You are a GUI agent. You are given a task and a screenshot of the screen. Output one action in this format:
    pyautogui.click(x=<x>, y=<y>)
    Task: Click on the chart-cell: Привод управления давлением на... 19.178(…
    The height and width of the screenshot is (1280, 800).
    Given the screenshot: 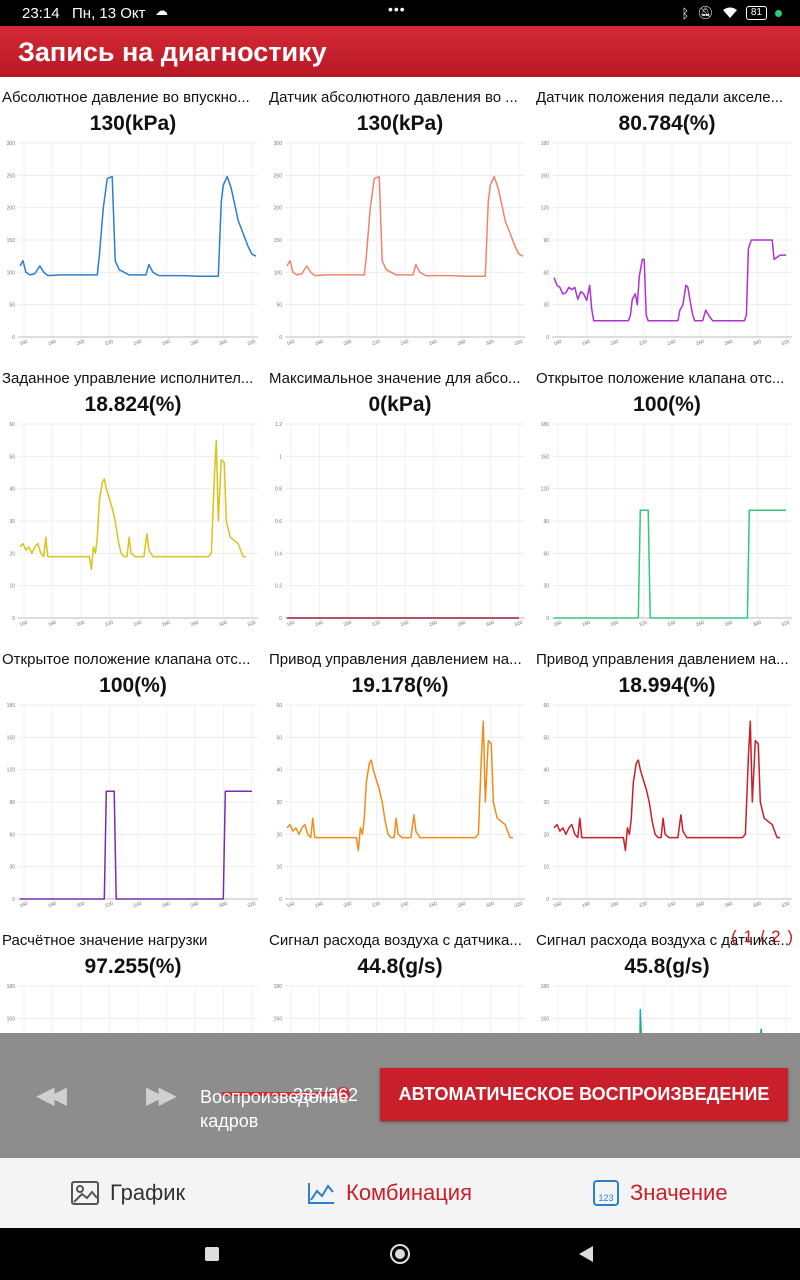 What is the action you would take?
    pyautogui.click(x=400, y=779)
    